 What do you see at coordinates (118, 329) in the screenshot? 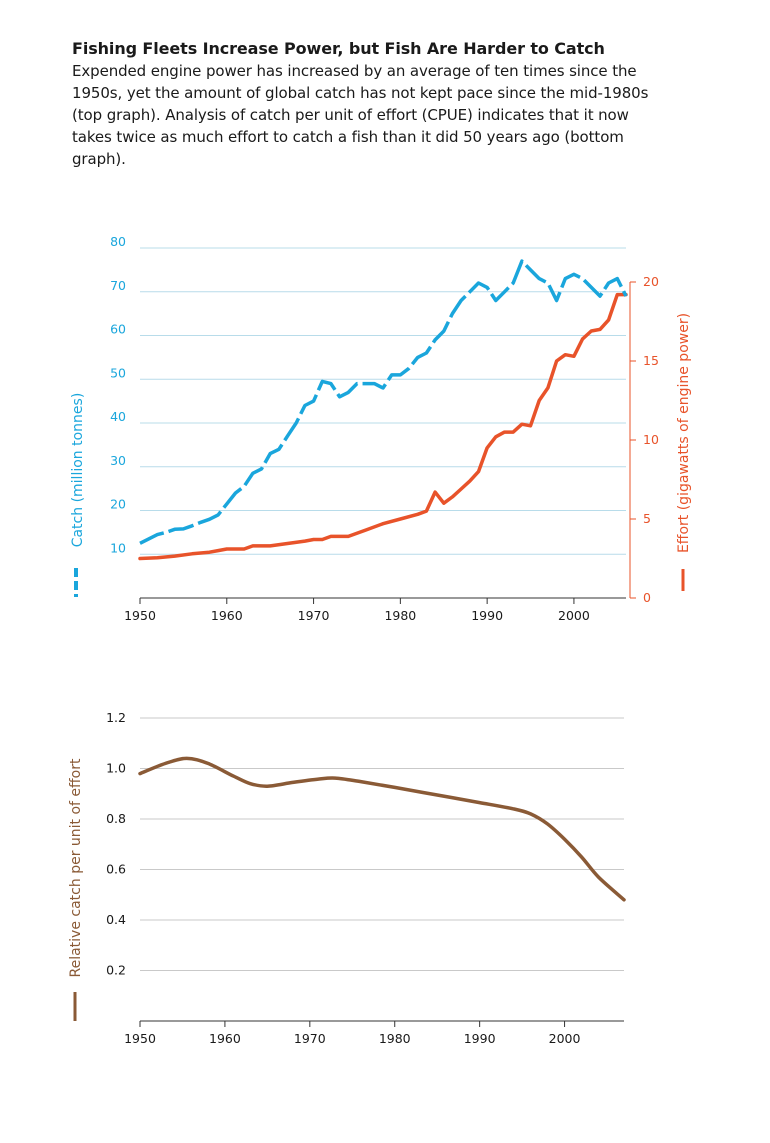
I see `y-tick-label: 60` at bounding box center [118, 329].